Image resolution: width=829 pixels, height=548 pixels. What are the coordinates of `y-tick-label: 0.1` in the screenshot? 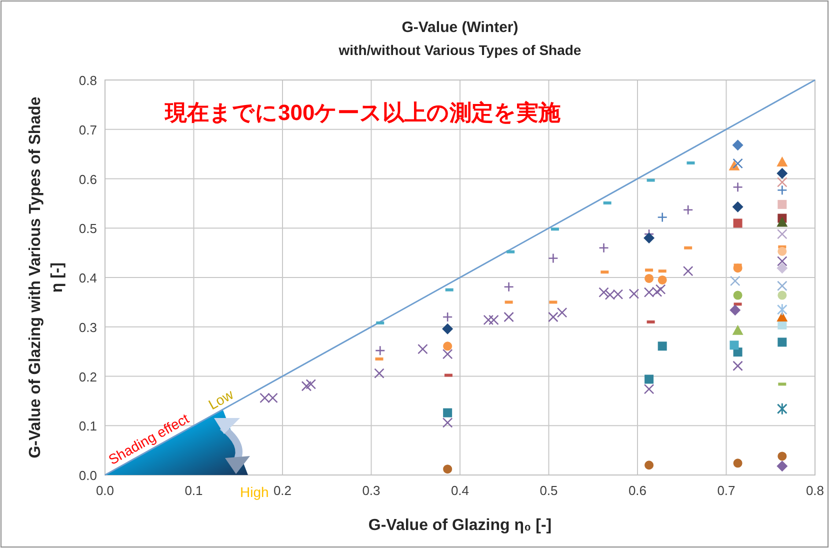 It's located at (87, 426).